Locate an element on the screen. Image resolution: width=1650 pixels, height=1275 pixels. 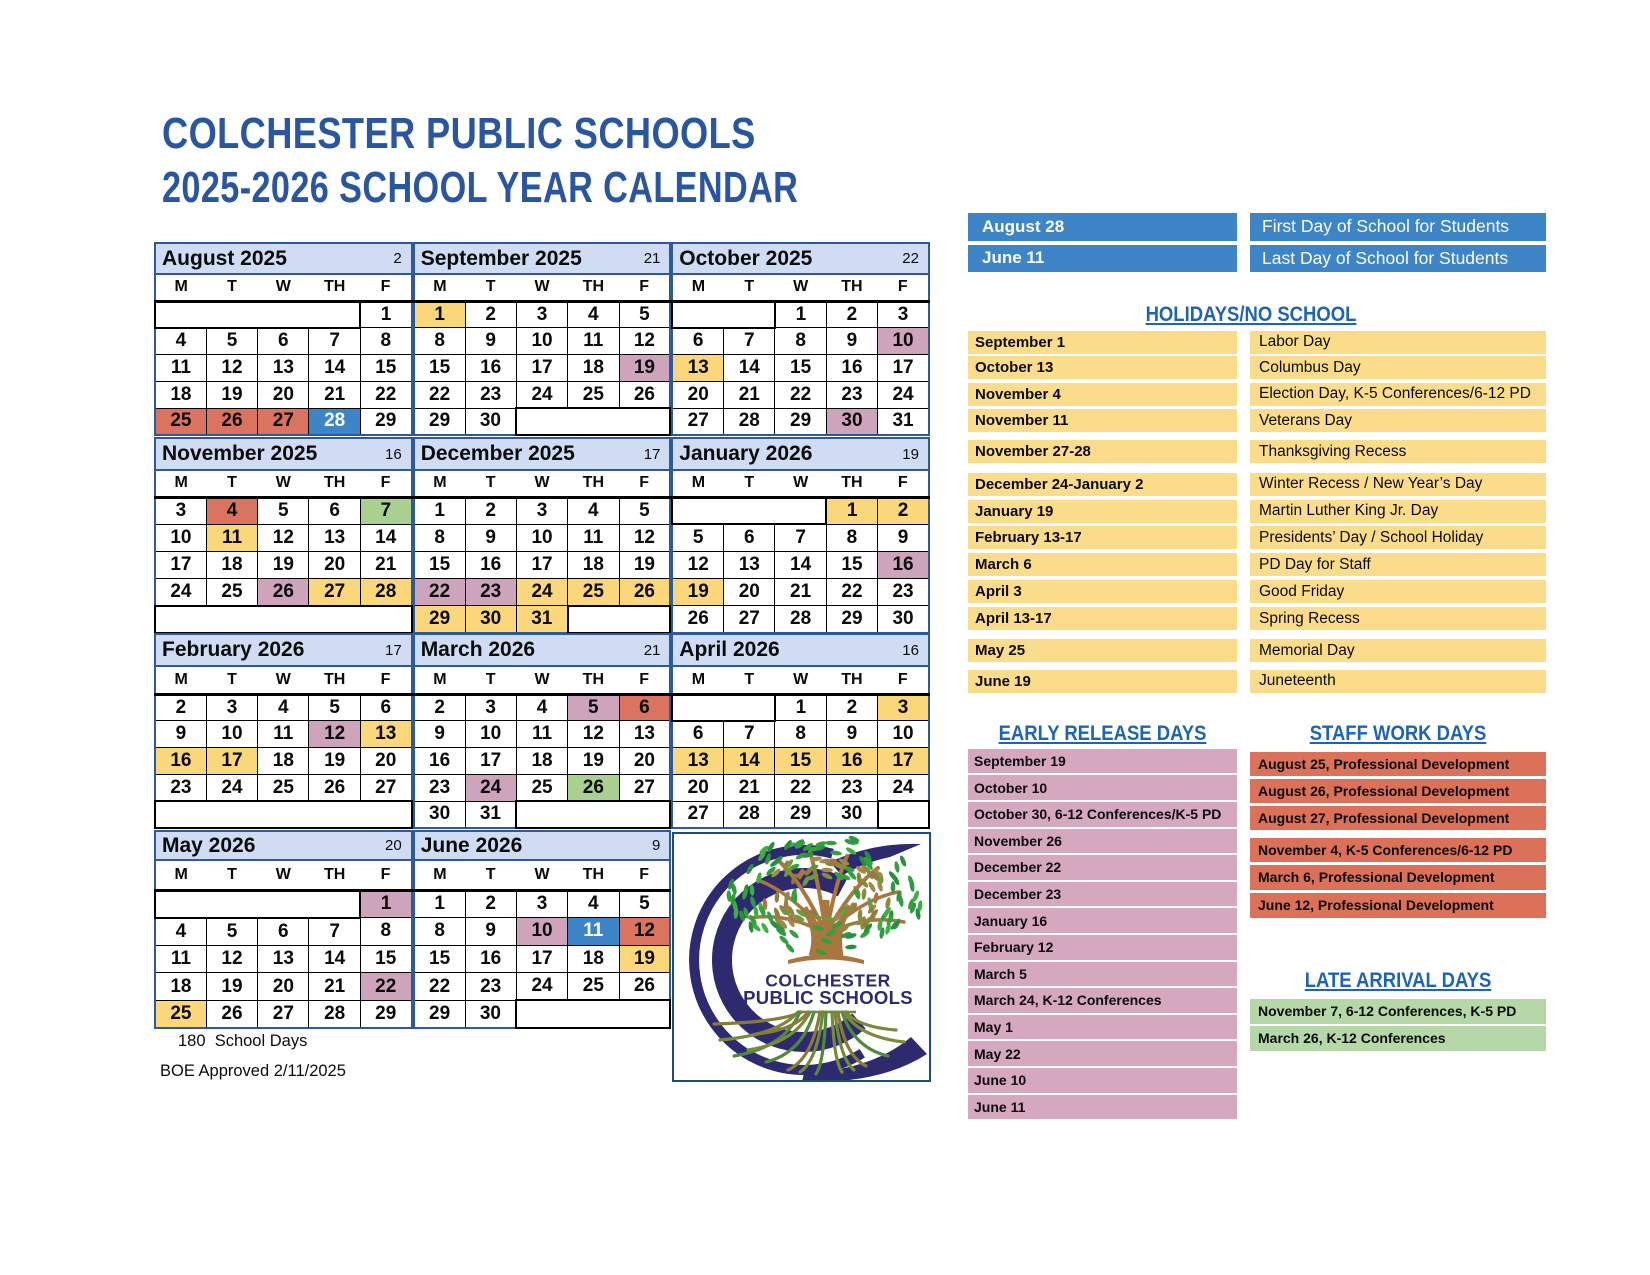
svg-text: PUBLIC SCHOOLS is located at coordinates (828, 997).